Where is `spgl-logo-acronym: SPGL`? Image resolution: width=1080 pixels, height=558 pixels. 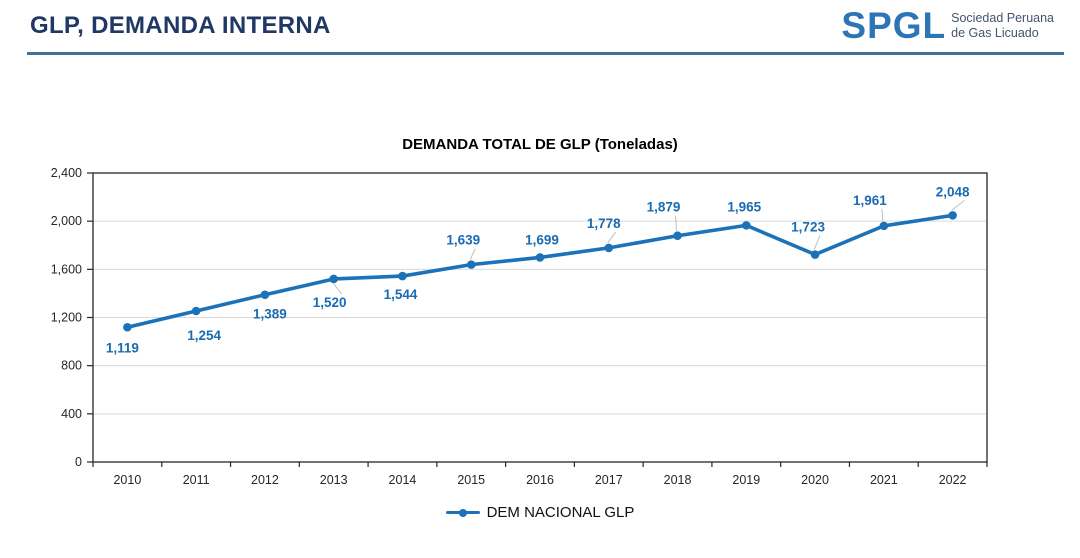 spgl-logo-acronym: SPGL is located at coordinates (894, 25).